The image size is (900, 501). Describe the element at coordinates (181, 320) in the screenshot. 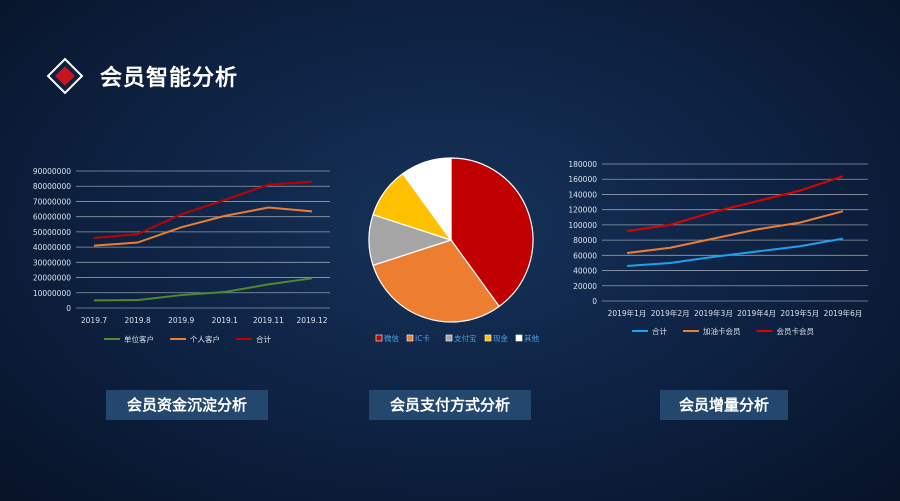

I see `x-tick-label: 2019.9` at that location.